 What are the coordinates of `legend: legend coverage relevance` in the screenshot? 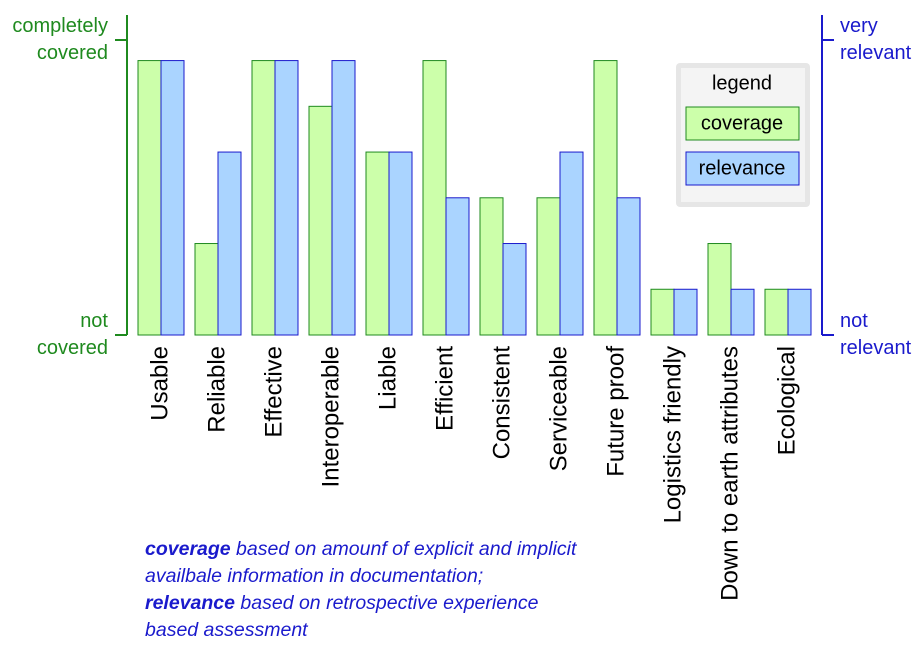 It's located at (743, 135).